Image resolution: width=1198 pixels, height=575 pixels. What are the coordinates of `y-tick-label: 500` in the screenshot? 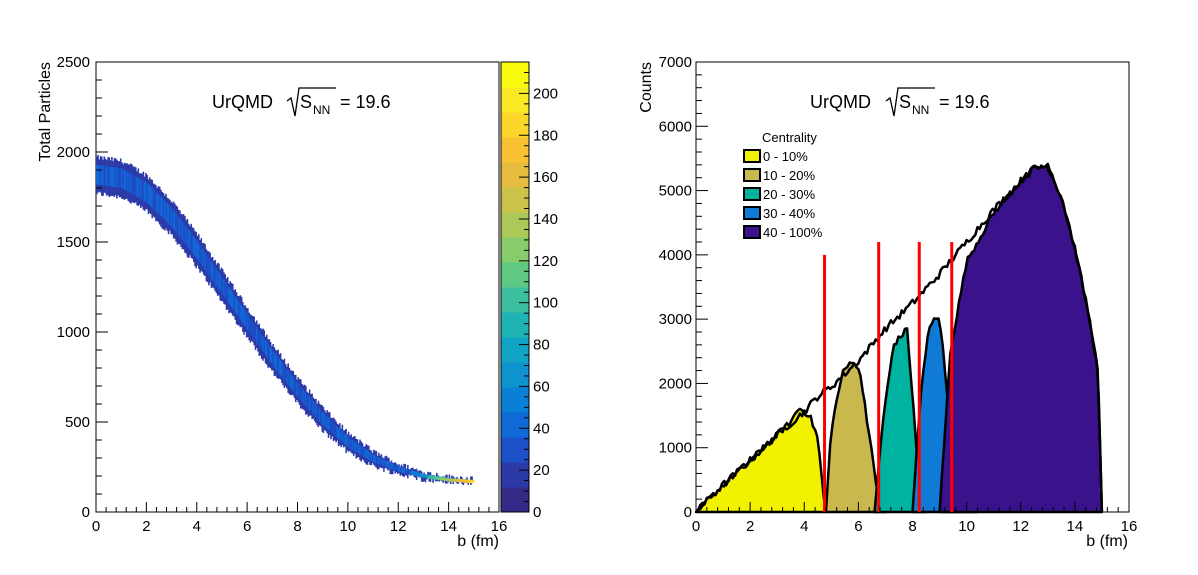 It's located at (77, 422).